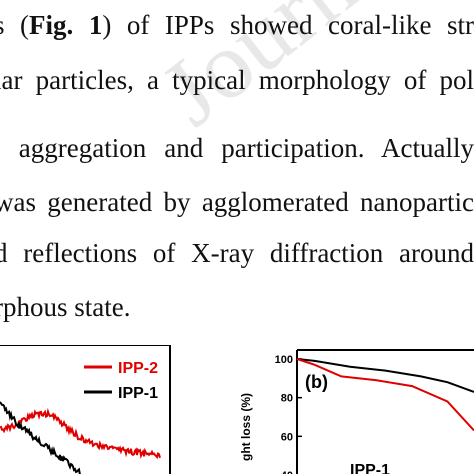 The width and height of the screenshot is (474, 474). I want to click on chart-b-annotation: IPP-1, so click(370, 468).